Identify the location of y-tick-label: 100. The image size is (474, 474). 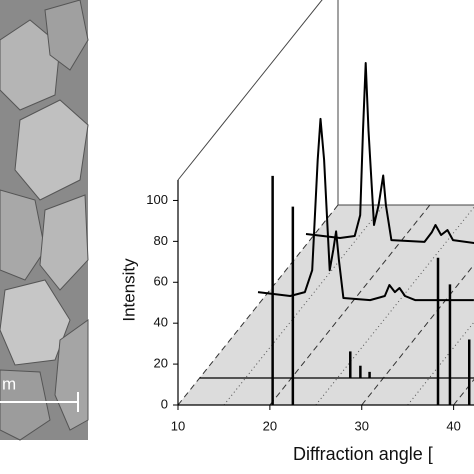
(157, 199).